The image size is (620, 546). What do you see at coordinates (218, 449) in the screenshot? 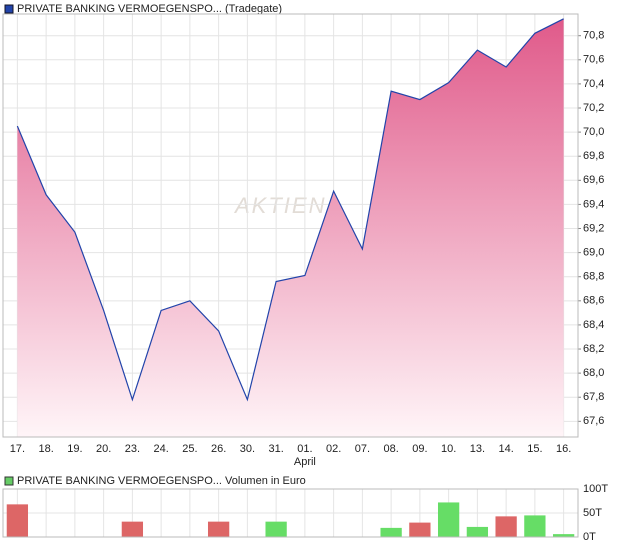
I see `x-tick-label: 26.` at bounding box center [218, 449].